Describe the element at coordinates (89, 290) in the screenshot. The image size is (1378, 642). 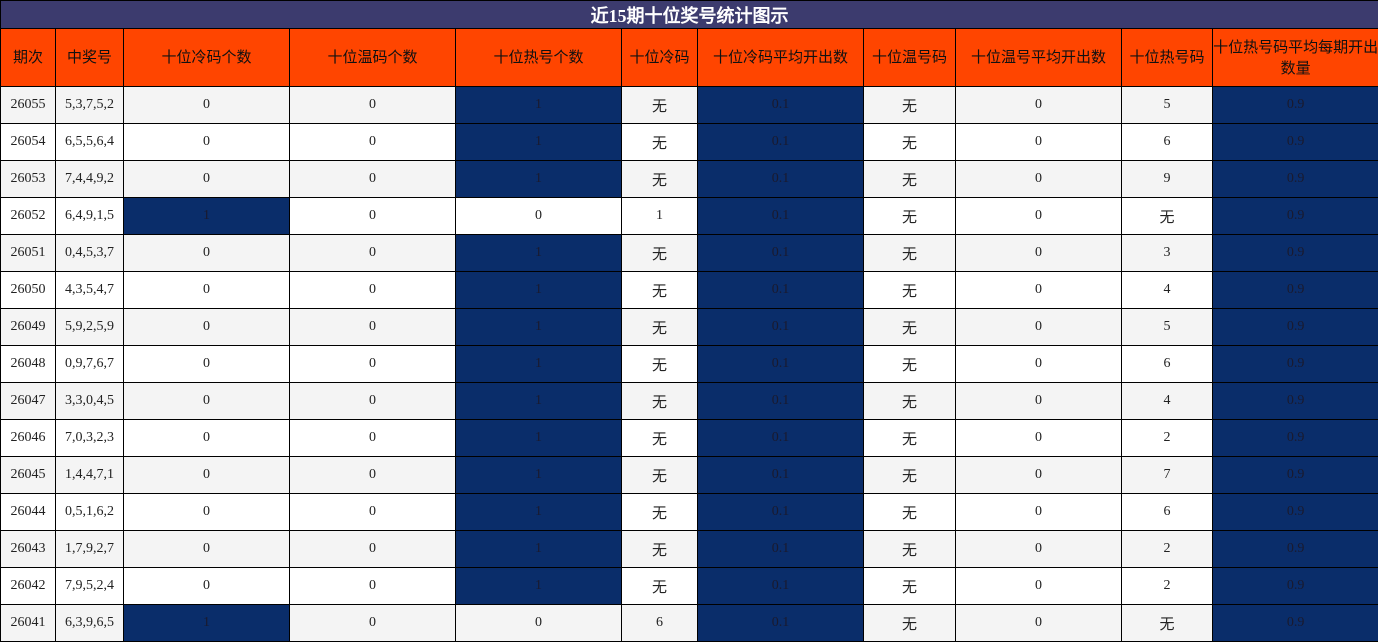
I see `cell-winning-number: 4,3,5,4,7` at that location.